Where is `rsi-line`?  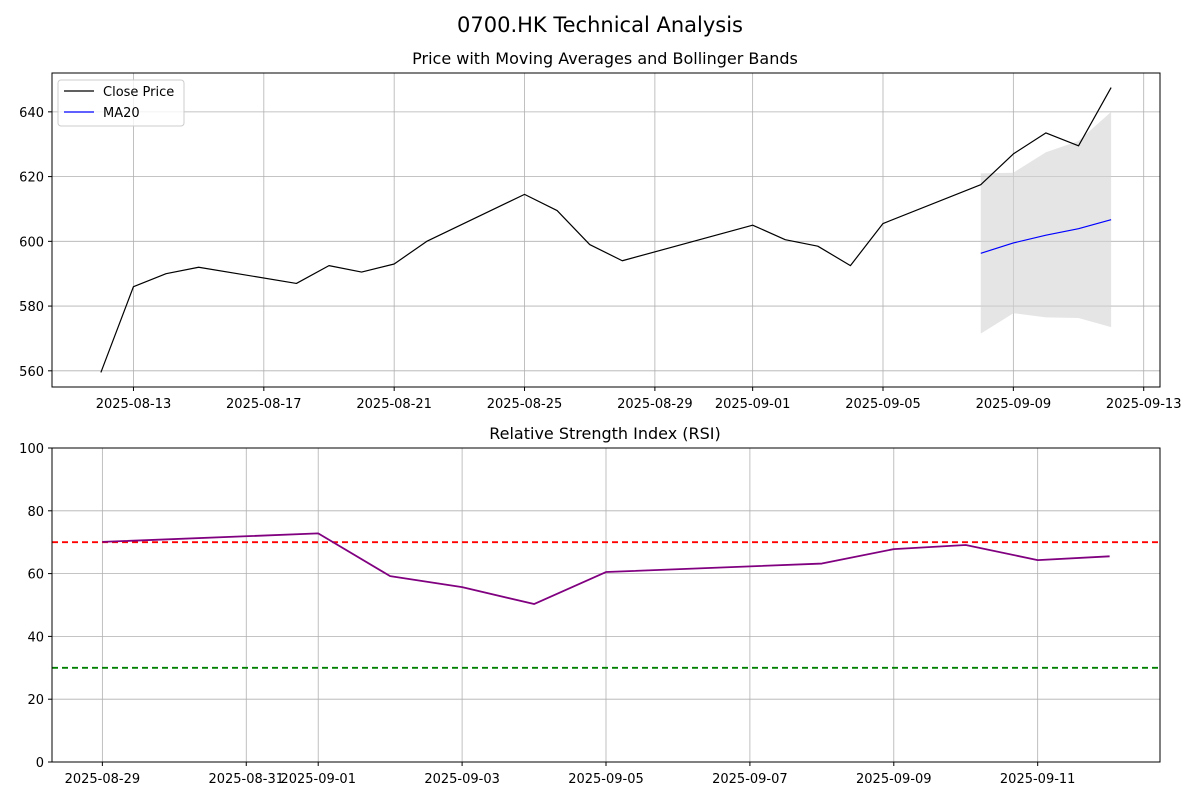 rsi-line is located at coordinates (606, 568).